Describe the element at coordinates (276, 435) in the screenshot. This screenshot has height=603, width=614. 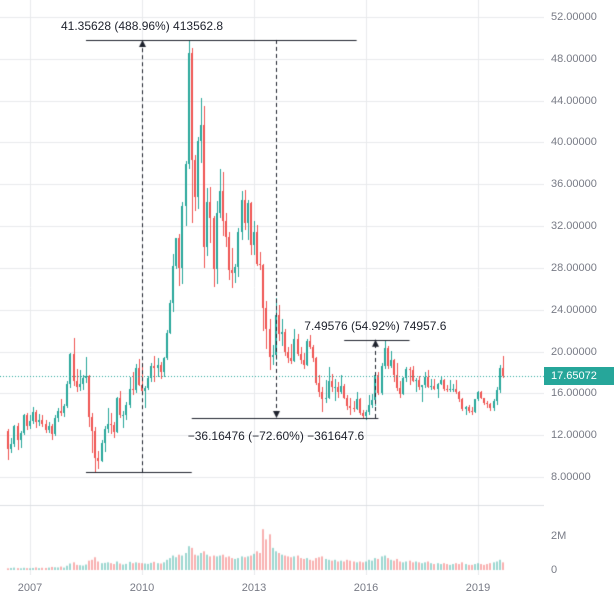
I see `measure-label-drop: −36.16476 (−72.60%) −361647.6` at that location.